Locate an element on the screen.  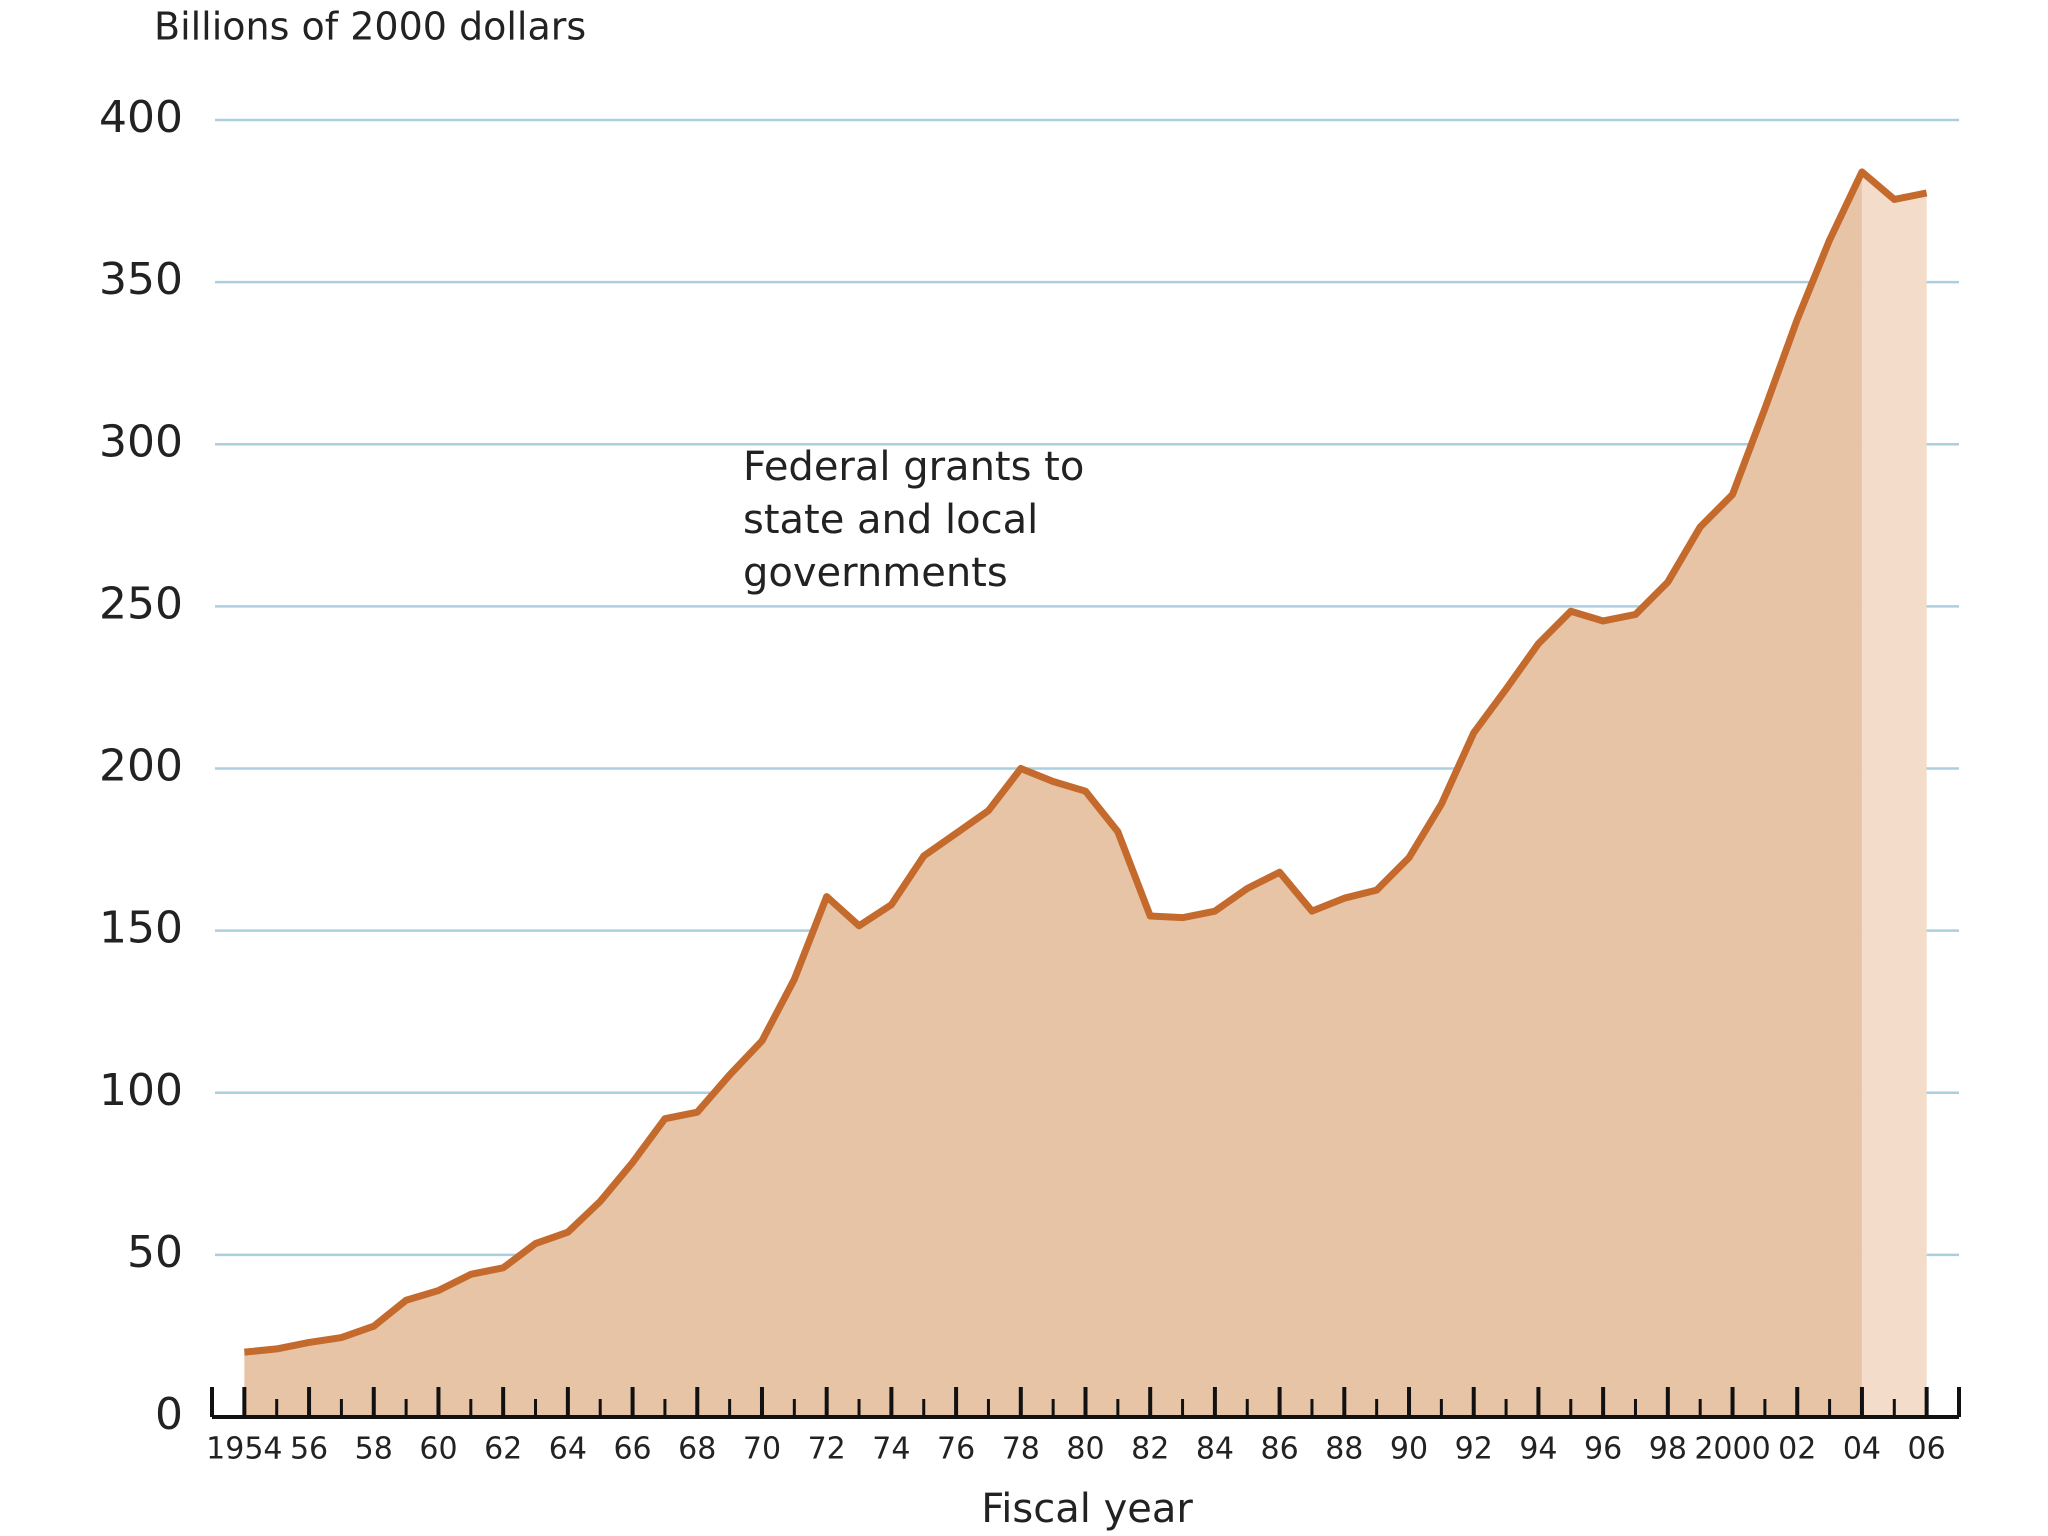
x-tick-label: 88 is located at coordinates (1344, 1449).